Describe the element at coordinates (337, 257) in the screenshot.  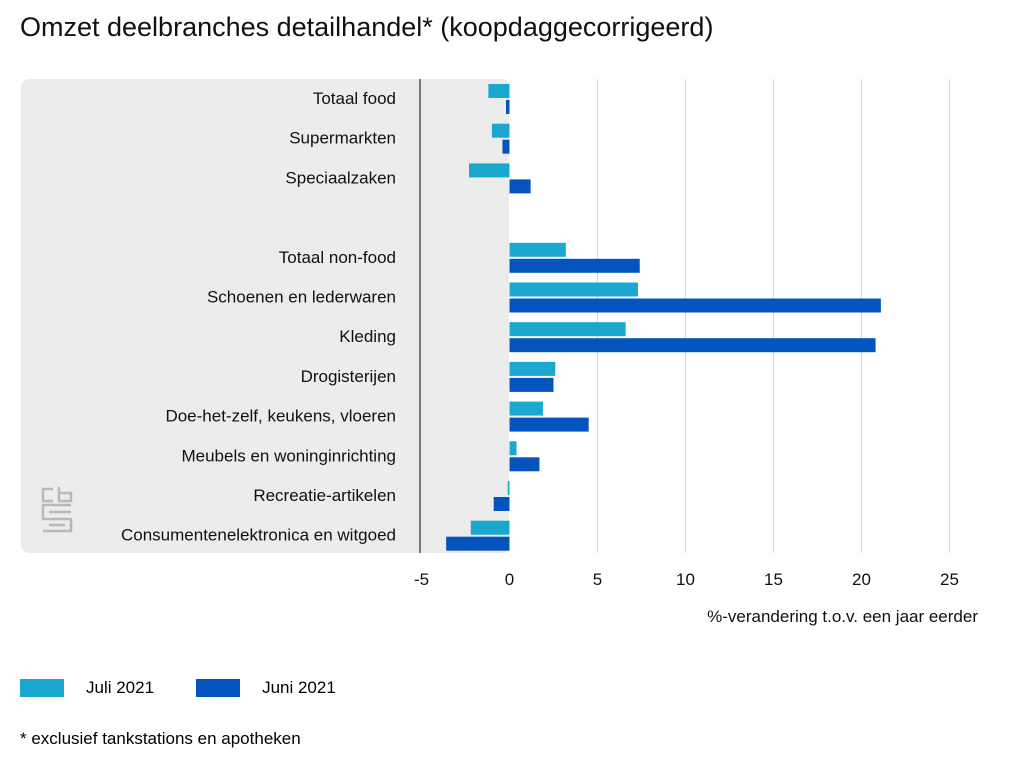
I see `category-label: Totaal non-food` at that location.